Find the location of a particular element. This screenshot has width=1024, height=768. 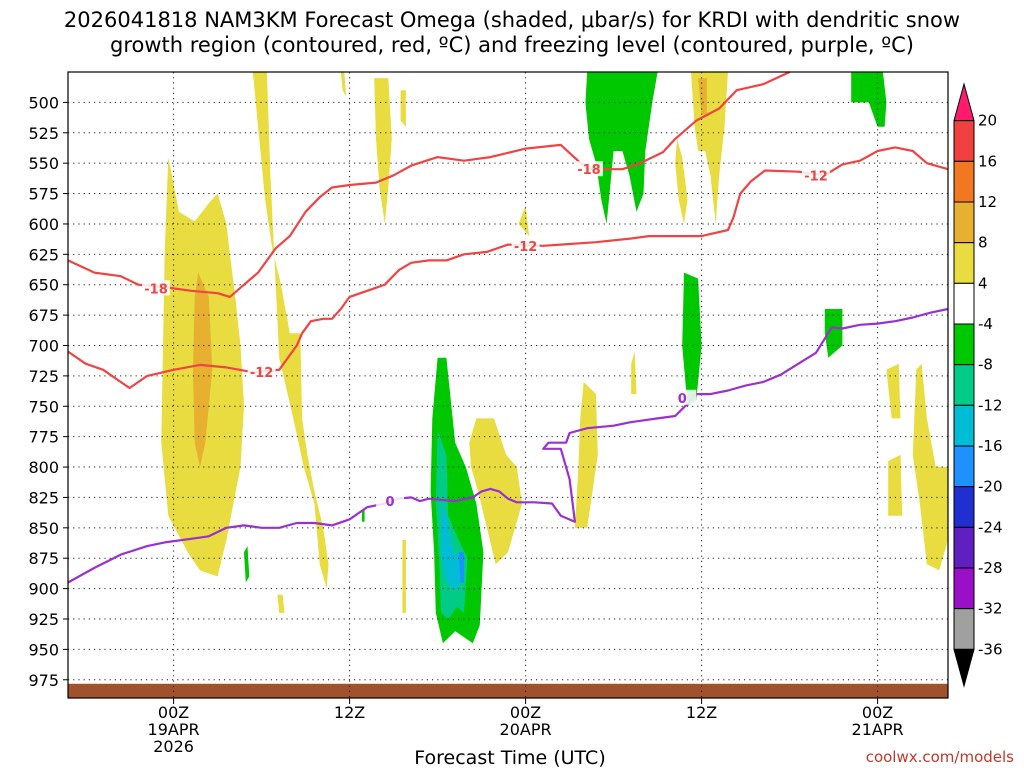

y-tick-label-625: 625 is located at coordinates (43, 254).